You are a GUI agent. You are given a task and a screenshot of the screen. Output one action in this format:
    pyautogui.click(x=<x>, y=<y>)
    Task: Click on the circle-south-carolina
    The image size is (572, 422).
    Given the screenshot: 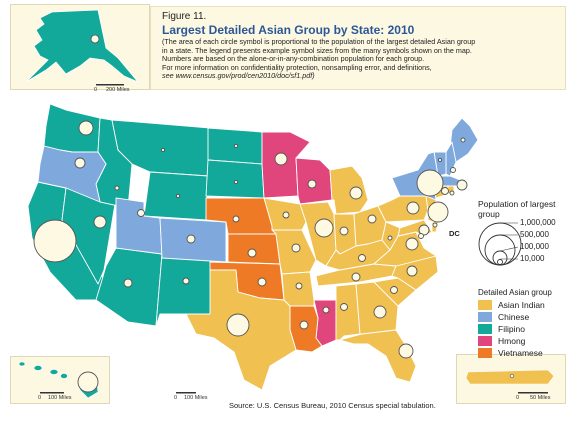 What is the action you would take?
    pyautogui.click(x=394, y=290)
    